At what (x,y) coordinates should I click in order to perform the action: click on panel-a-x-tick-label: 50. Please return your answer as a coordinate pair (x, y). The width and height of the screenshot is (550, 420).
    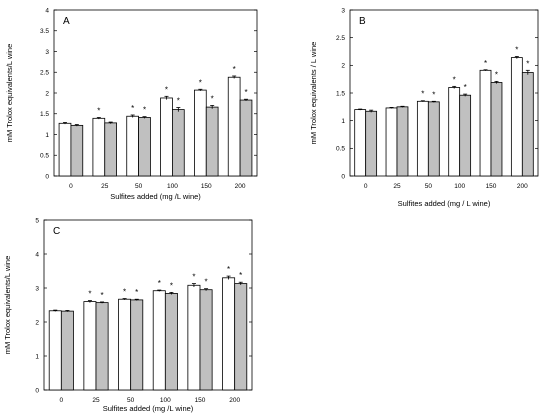
    Looking at the image, I should click on (139, 186).